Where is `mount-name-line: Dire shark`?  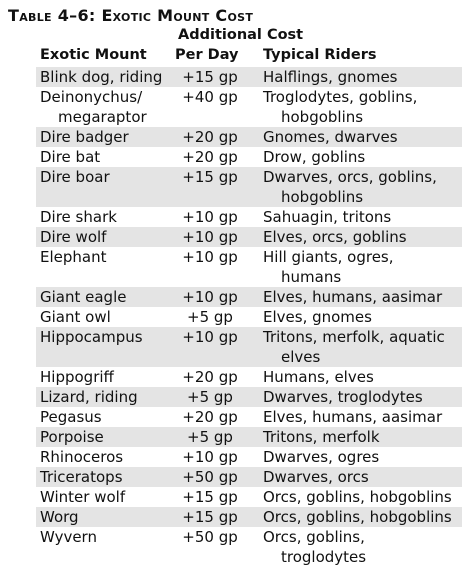
mount-name-line: Dire shark is located at coordinates (78, 217).